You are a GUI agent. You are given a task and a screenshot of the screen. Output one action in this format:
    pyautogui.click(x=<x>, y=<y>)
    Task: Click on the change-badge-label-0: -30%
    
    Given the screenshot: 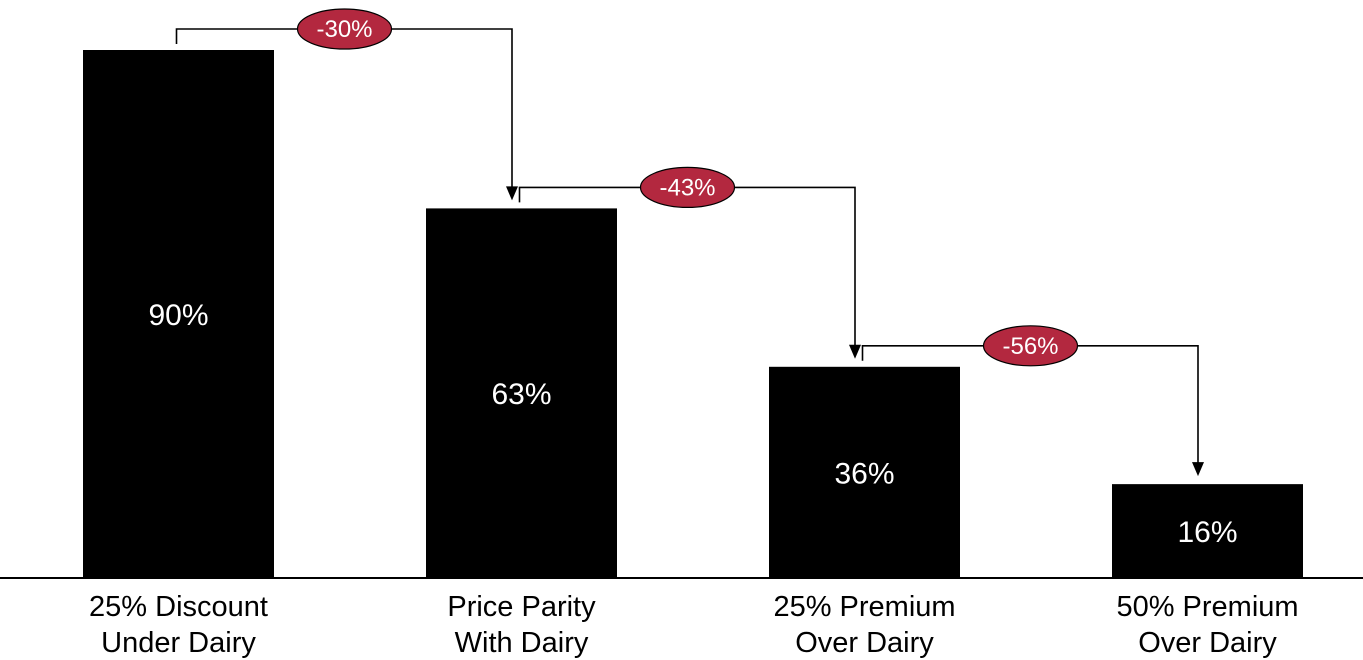 What is the action you would take?
    pyautogui.click(x=344, y=29)
    